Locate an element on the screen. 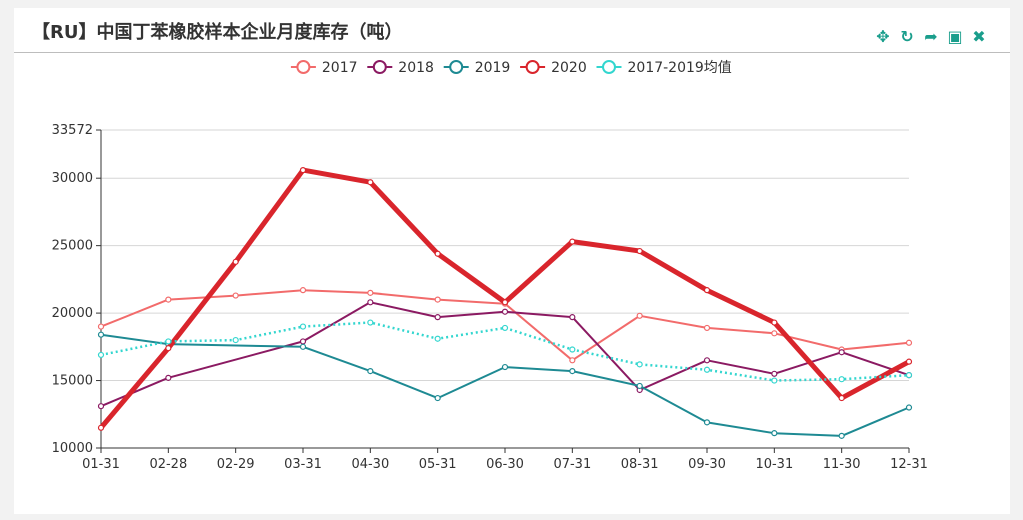 The height and width of the screenshot is (520, 1023). x-tick-label: 08-31 is located at coordinates (640, 464).